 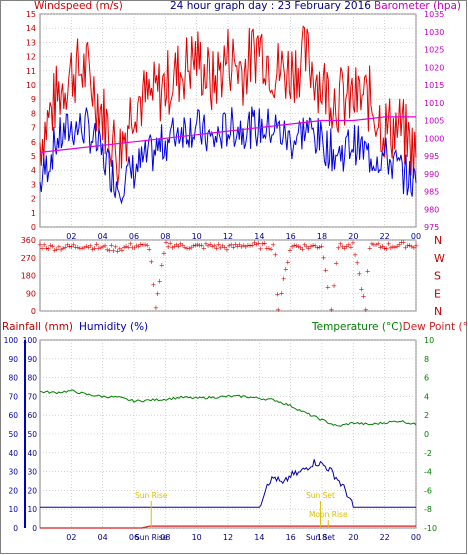 I want to click on y-tick-label: 50, so click(x=32, y=434).